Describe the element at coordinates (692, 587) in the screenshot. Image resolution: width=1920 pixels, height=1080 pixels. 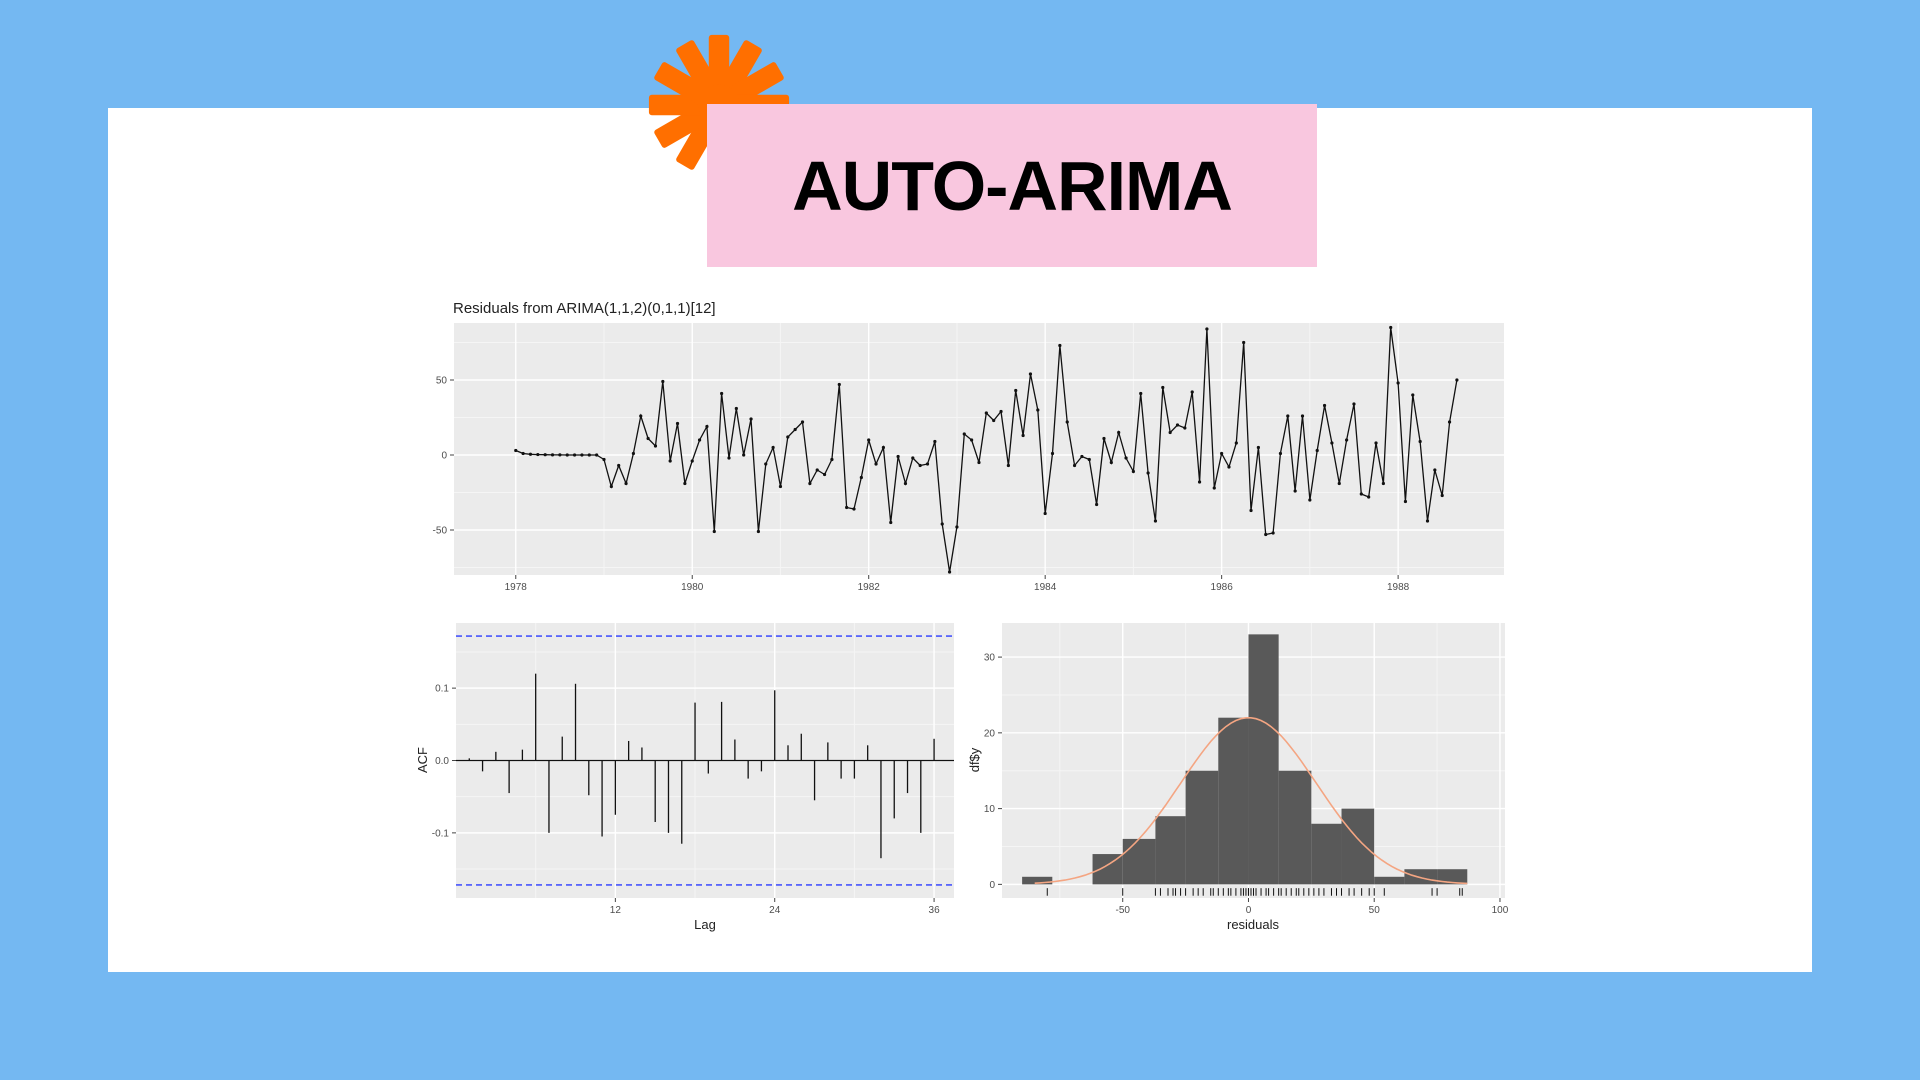
I see `x-tick-label: 1980` at that location.